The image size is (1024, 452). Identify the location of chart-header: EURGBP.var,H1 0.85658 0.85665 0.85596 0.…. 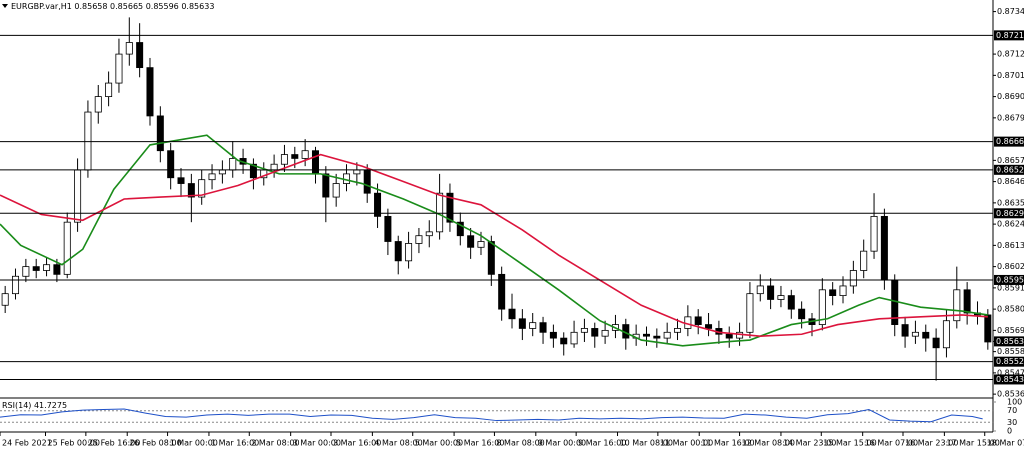
(112, 6).